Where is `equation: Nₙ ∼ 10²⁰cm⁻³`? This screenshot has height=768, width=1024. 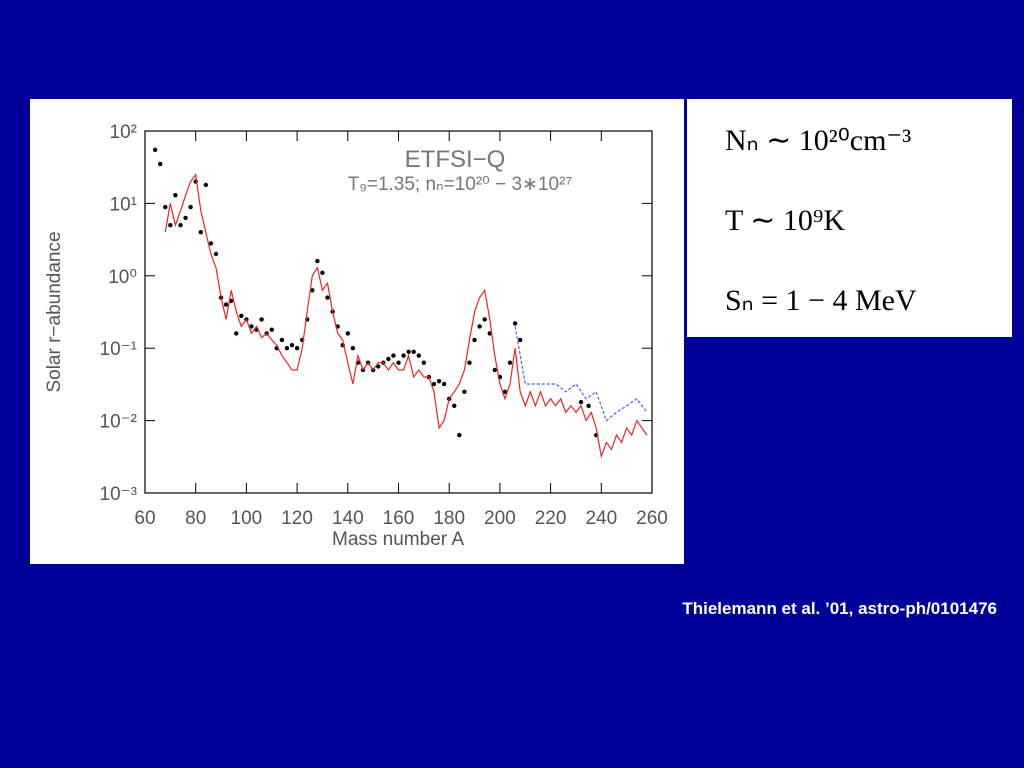 equation: Nₙ ∼ 10²⁰cm⁻³ is located at coordinates (818, 140).